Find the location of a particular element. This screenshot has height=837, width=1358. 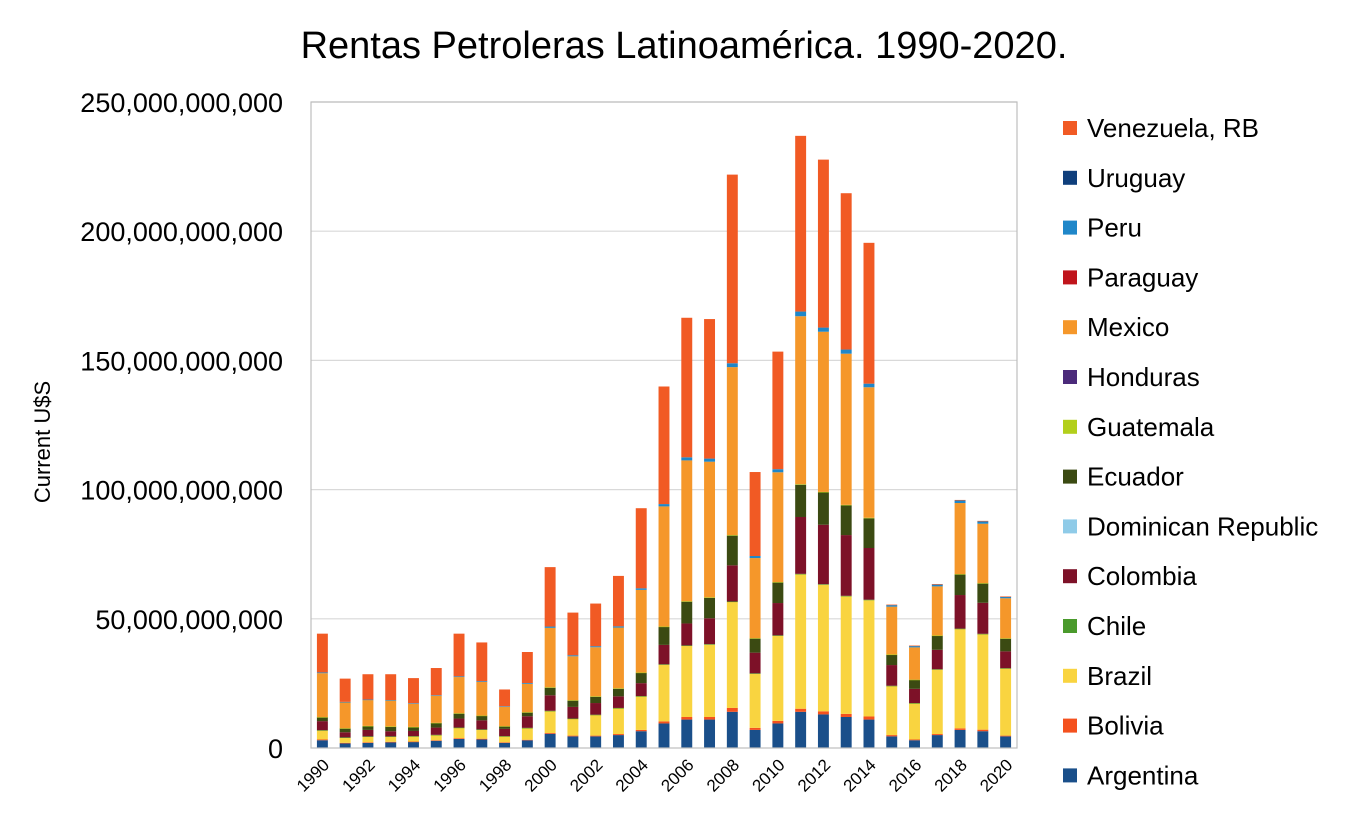

bar-segment-venezuela-rb-2011 is located at coordinates (801, 223).